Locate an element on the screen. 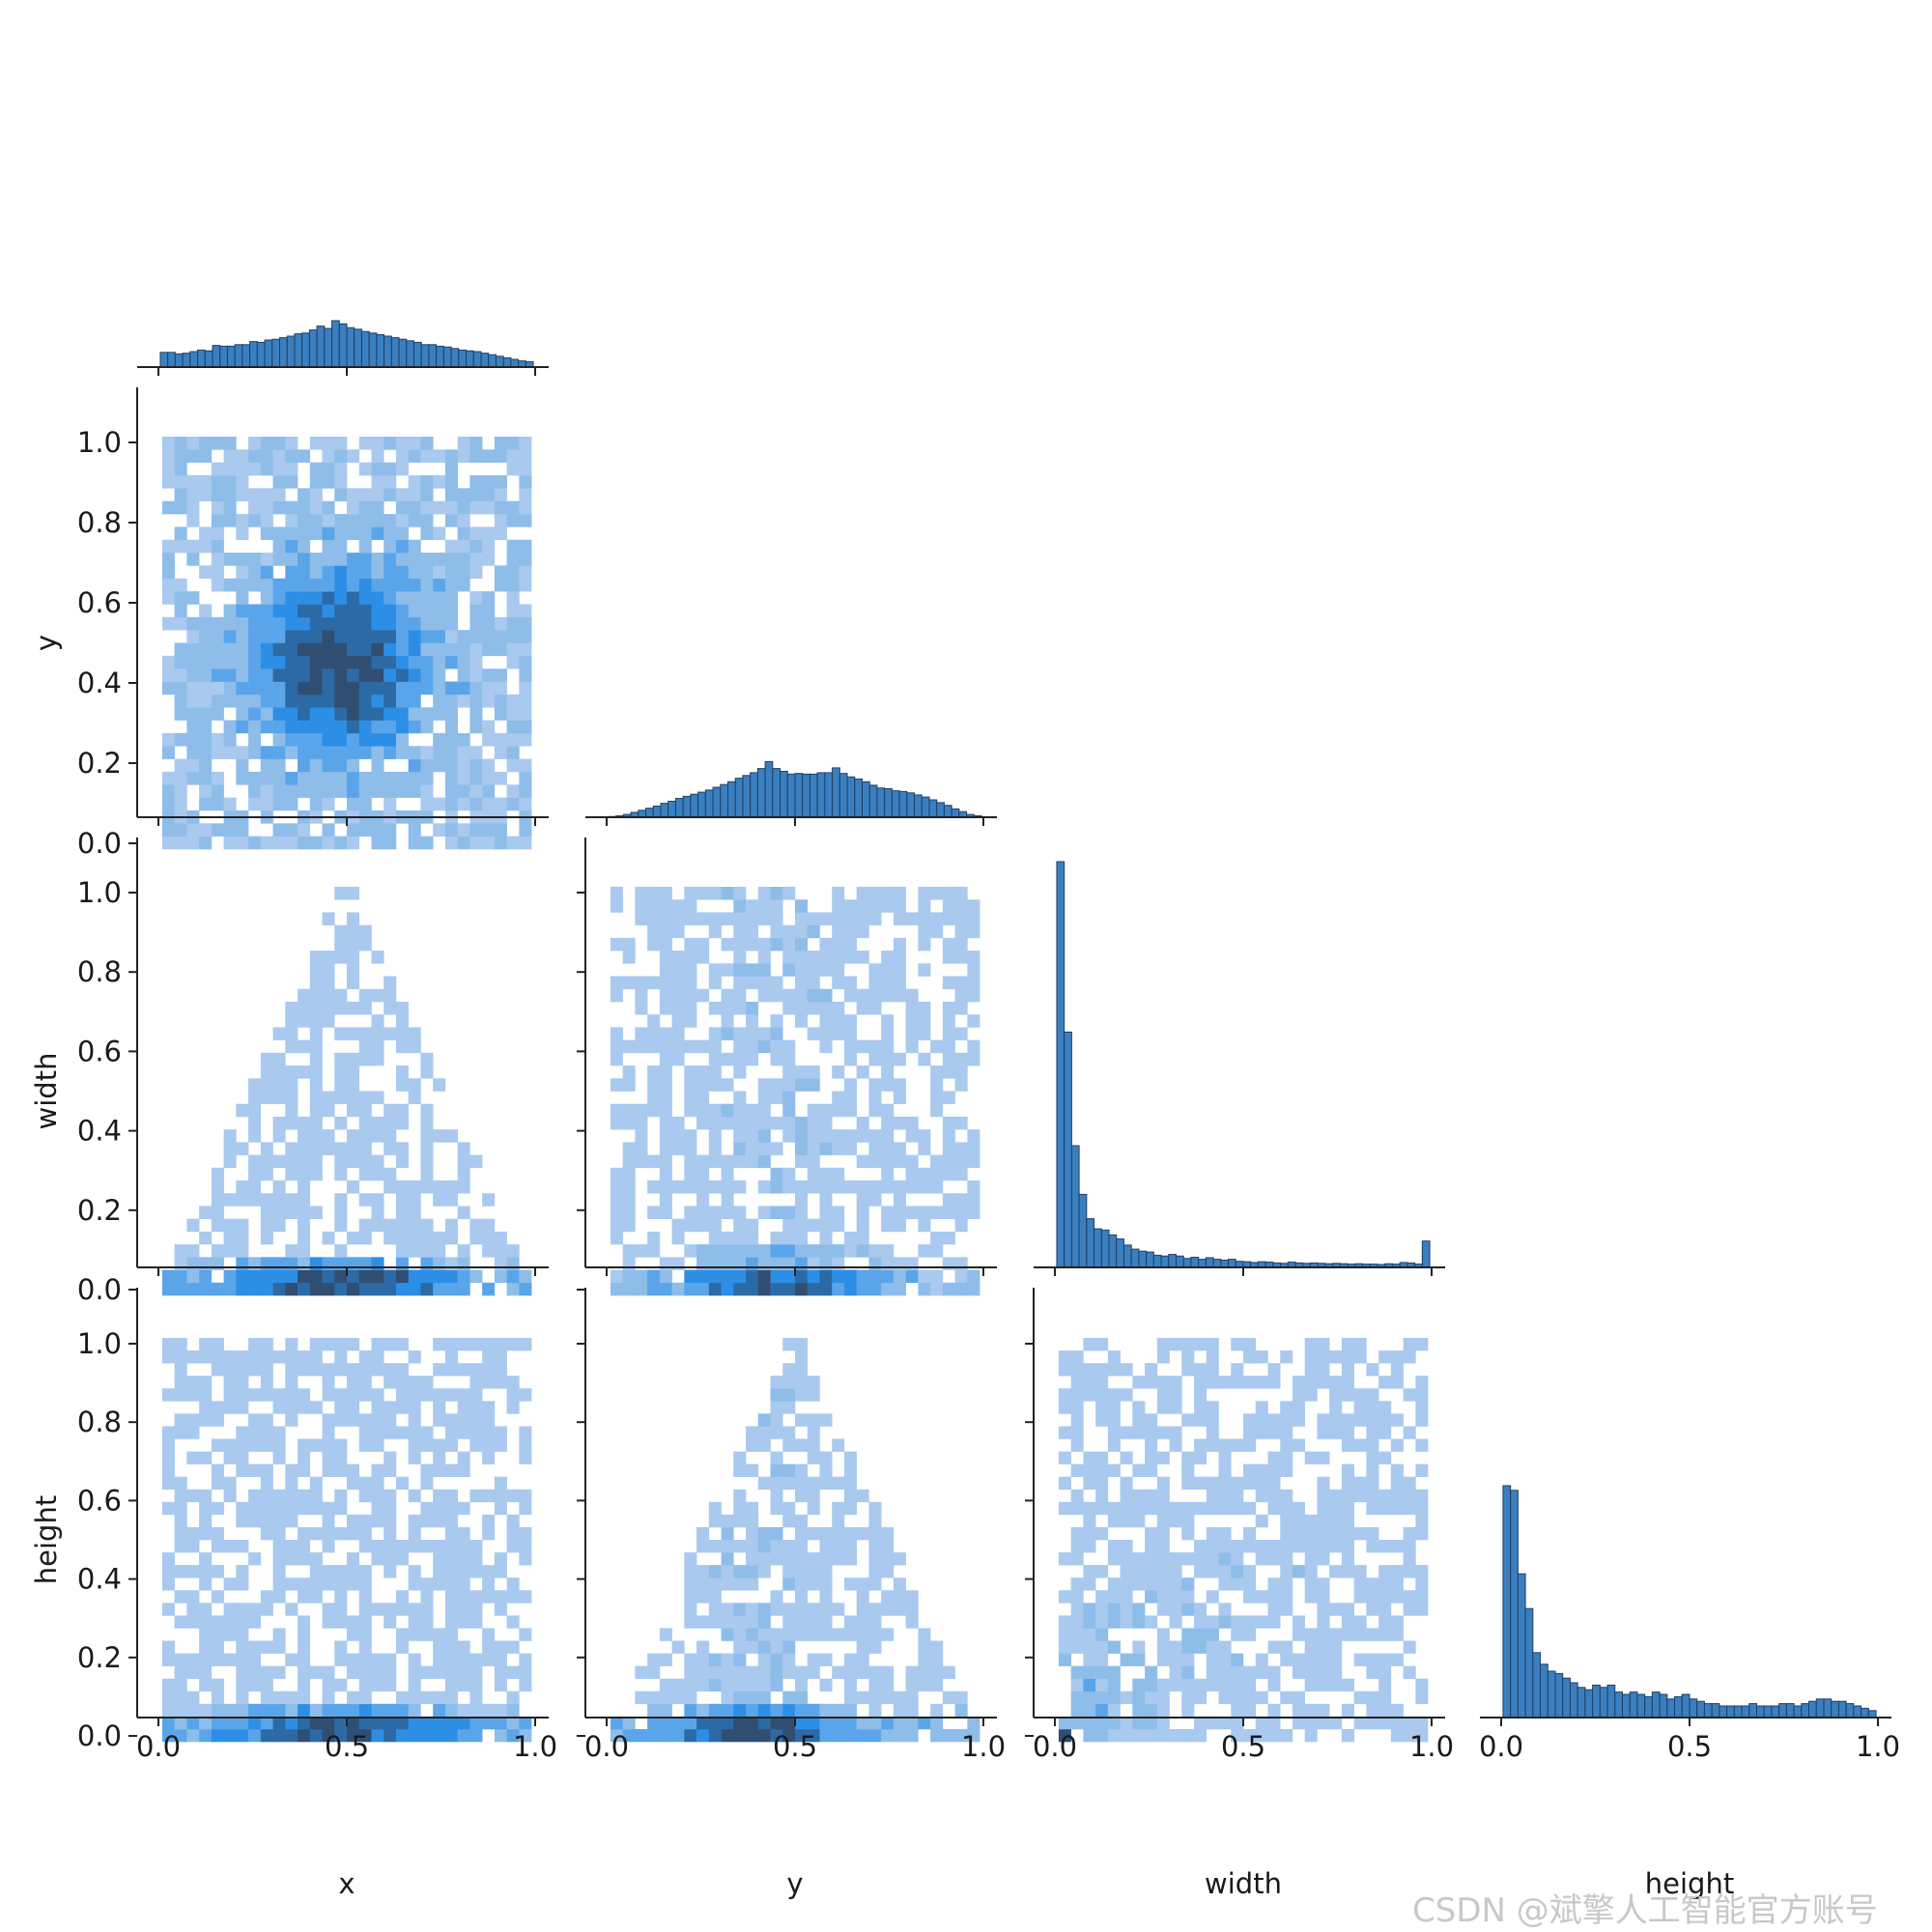 The image size is (1932, 1932). histogram-bar is located at coordinates (1693, 1708).